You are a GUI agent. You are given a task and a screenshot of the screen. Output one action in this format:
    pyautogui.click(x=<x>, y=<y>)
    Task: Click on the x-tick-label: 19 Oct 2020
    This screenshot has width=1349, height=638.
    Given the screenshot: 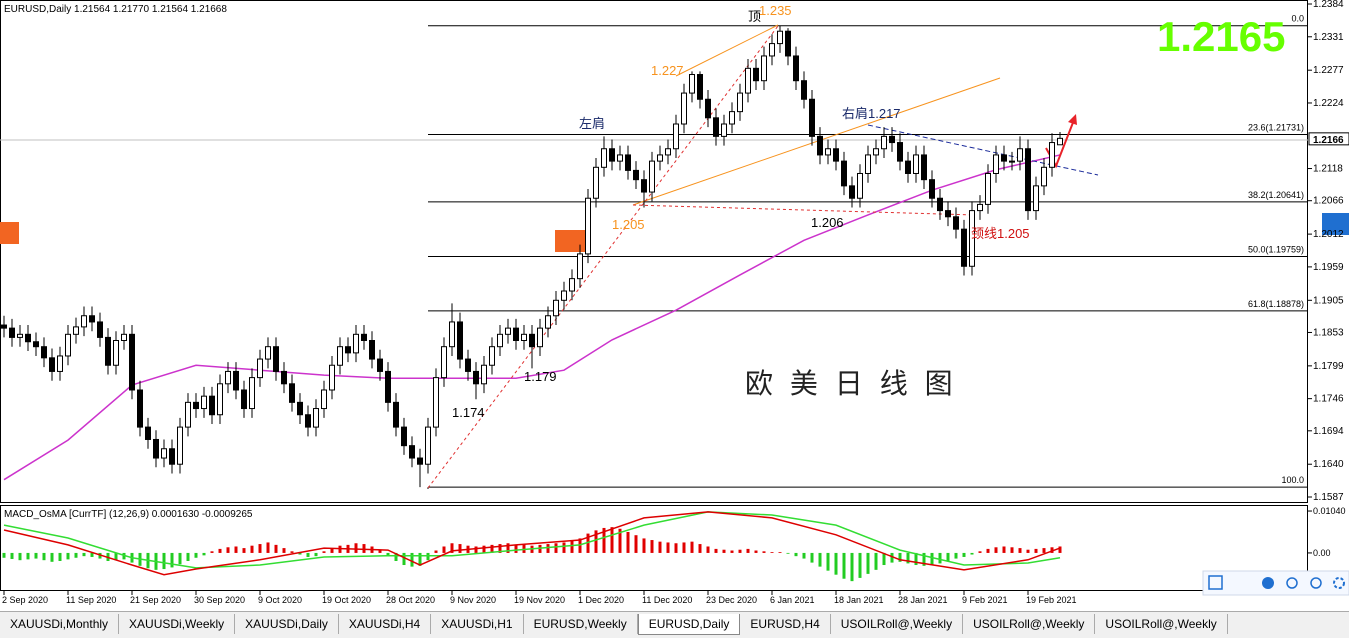 What is the action you would take?
    pyautogui.click(x=346, y=600)
    